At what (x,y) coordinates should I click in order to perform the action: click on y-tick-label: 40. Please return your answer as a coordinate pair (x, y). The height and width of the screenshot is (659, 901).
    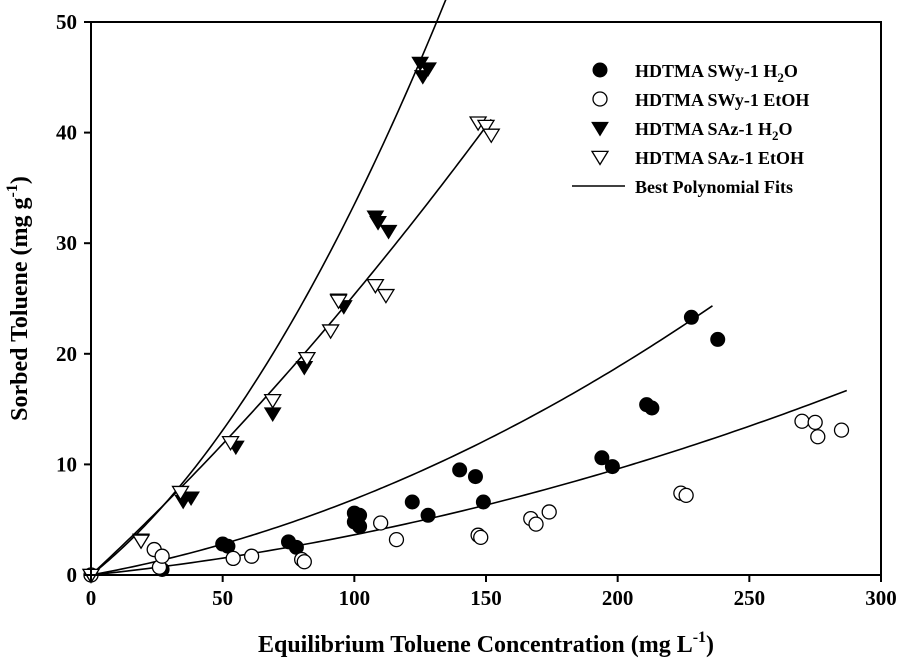
    Looking at the image, I should click on (66, 133).